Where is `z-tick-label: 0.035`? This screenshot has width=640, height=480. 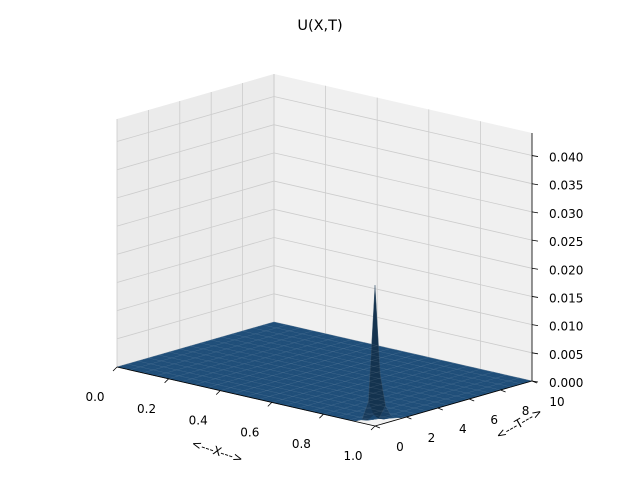 z-tick-label: 0.035 is located at coordinates (566, 186).